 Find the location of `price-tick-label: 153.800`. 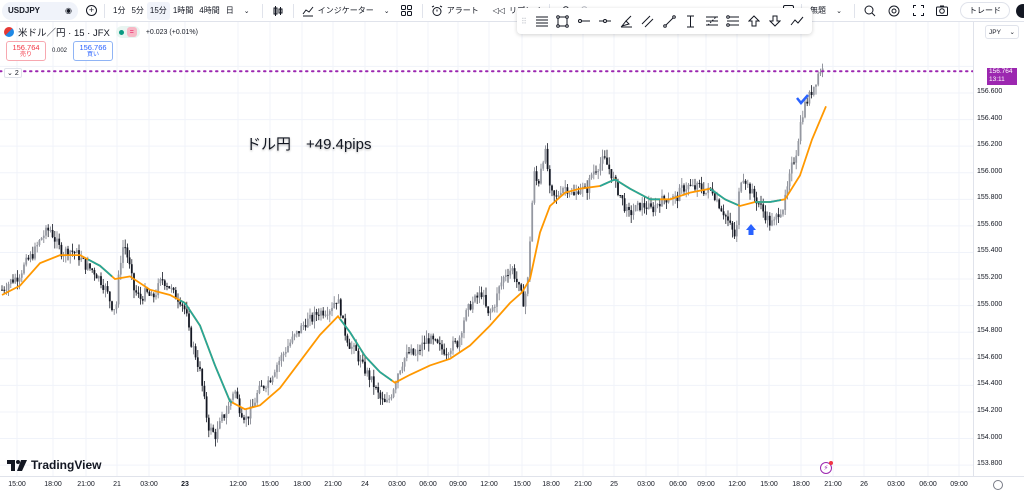

price-tick-label: 153.800 is located at coordinates (990, 464).